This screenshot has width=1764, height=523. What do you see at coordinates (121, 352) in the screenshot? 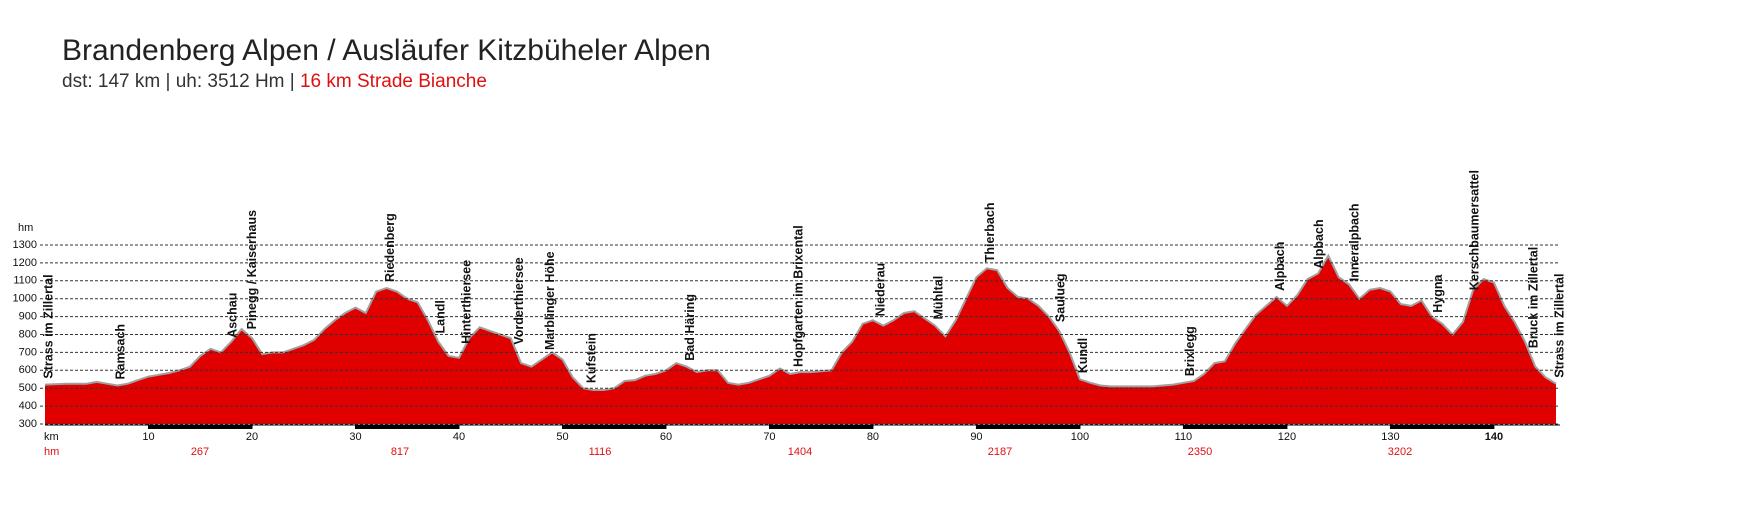
I see `place-label: Ramsach` at bounding box center [121, 352].